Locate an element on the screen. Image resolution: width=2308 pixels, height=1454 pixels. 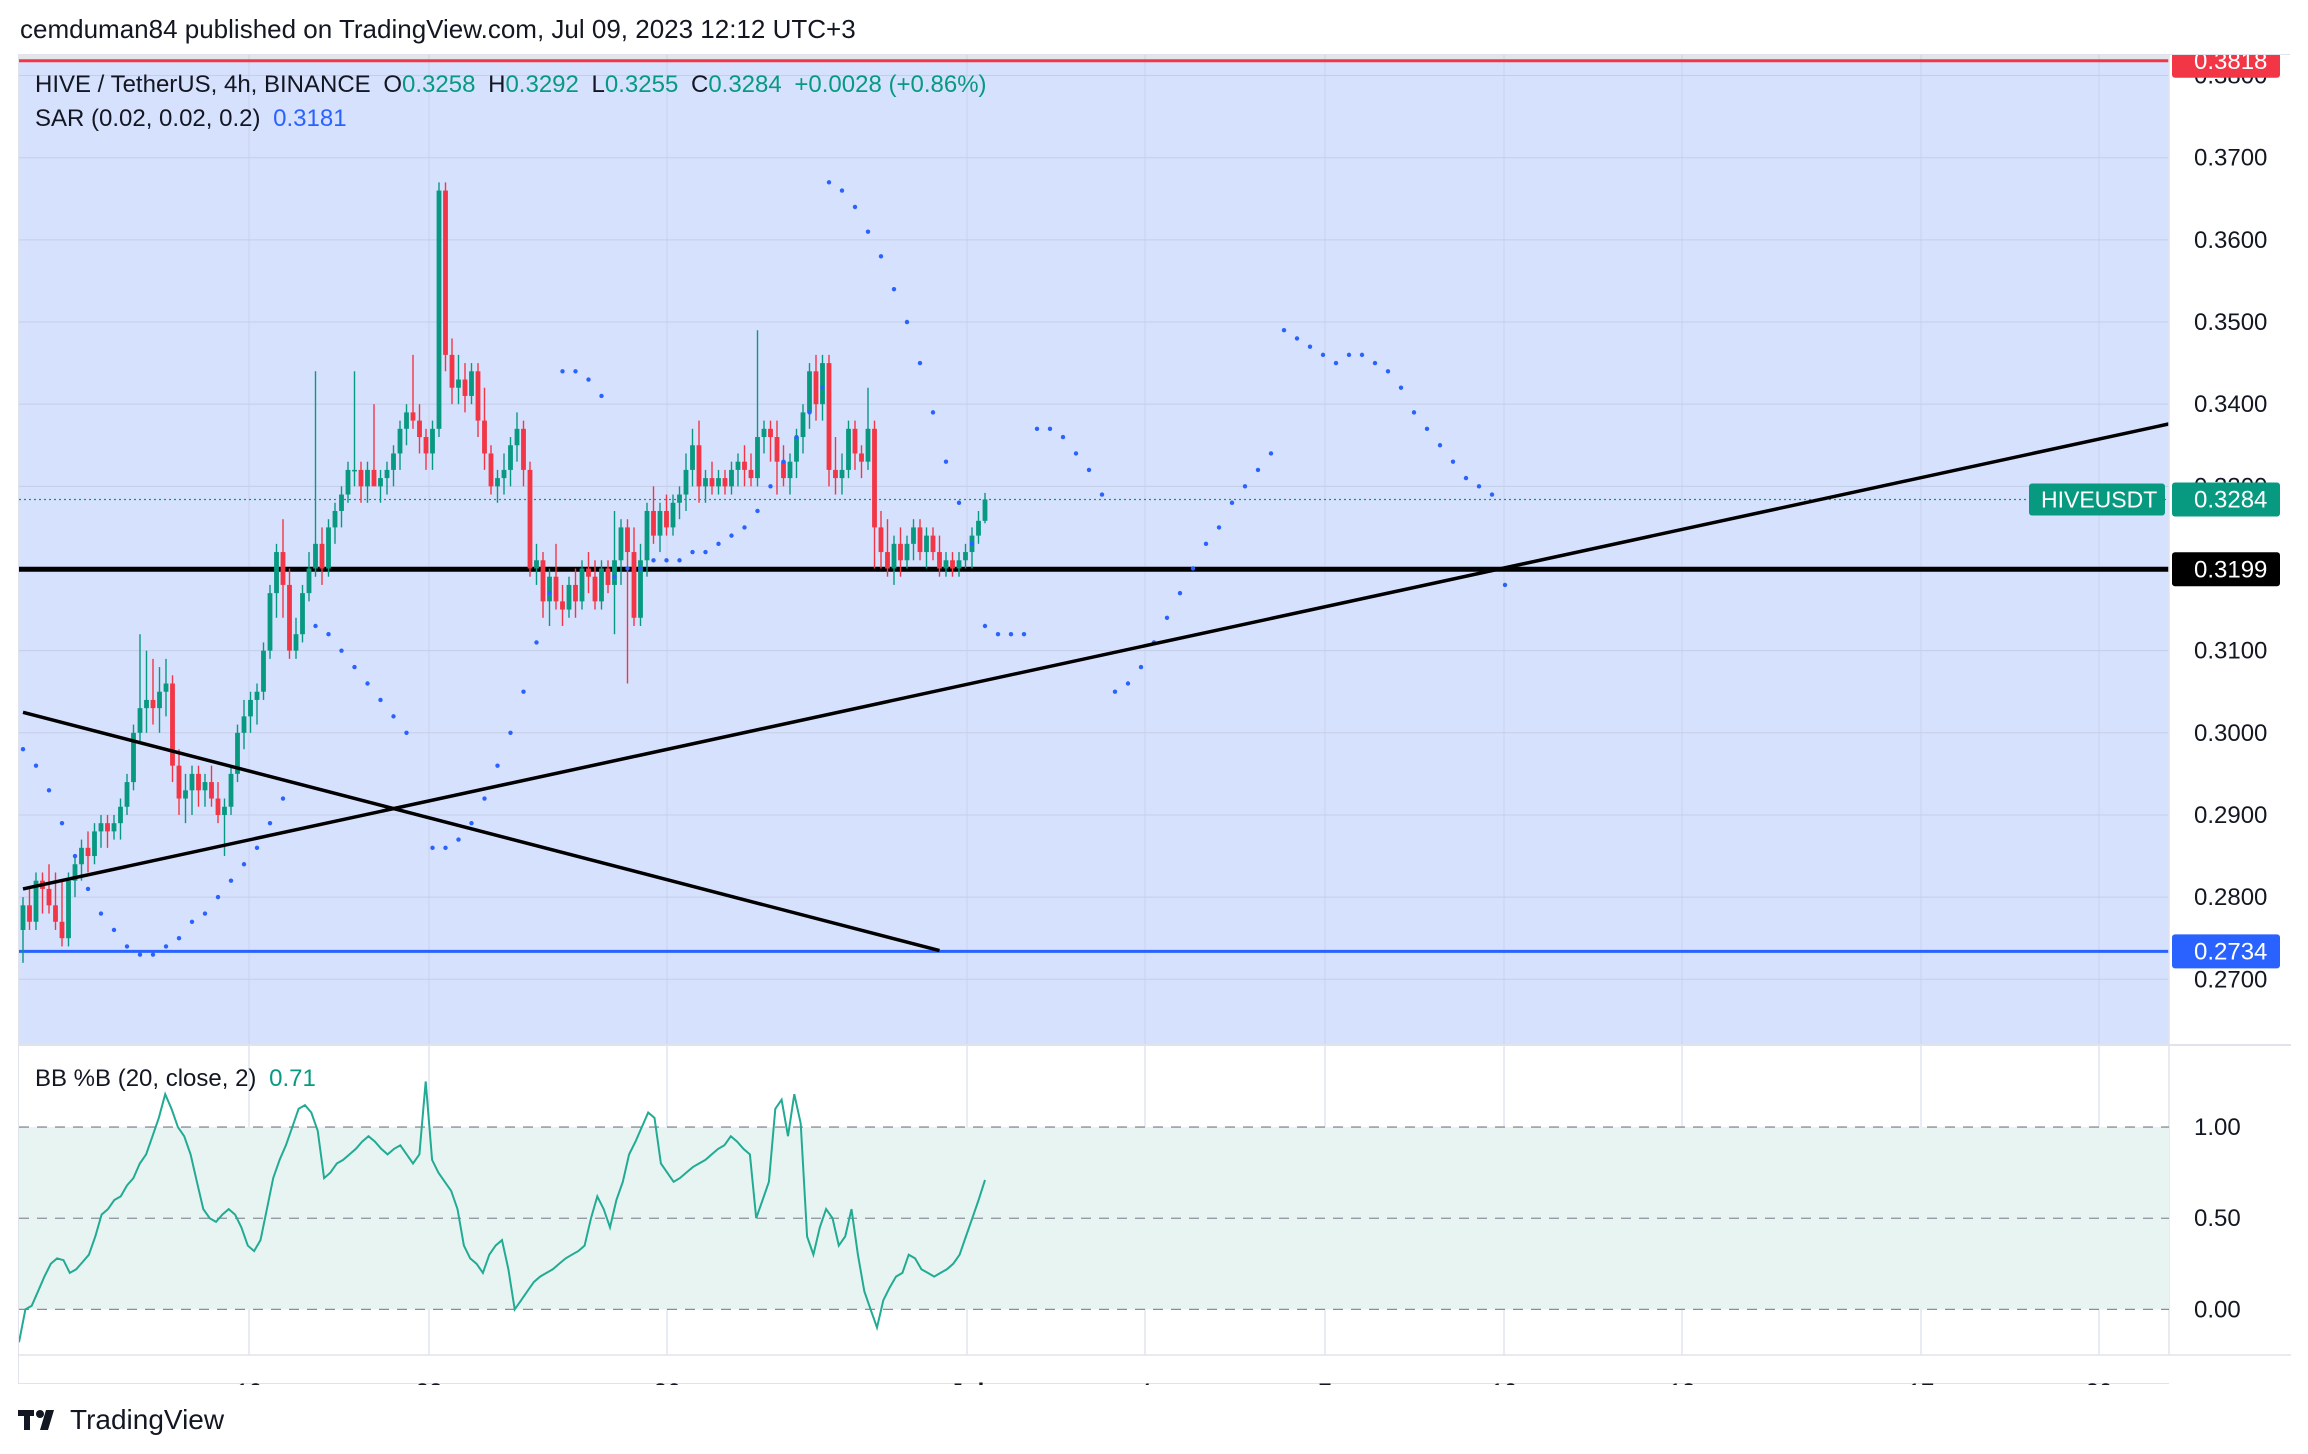
bb-tick-label: 0.00 is located at coordinates (2217, 1309).